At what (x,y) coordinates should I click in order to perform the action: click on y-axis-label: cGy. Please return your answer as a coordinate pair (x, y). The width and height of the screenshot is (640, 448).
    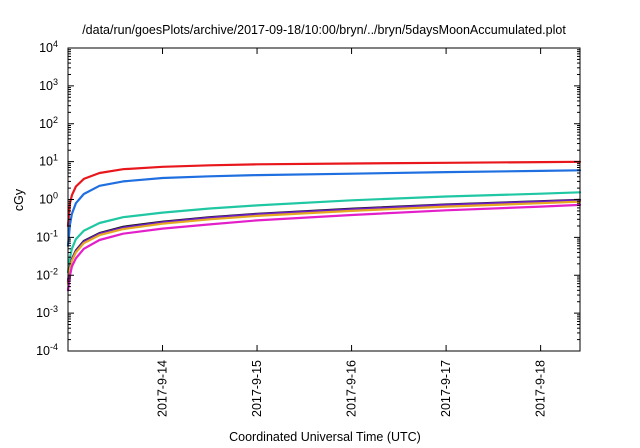
    Looking at the image, I should click on (19, 199).